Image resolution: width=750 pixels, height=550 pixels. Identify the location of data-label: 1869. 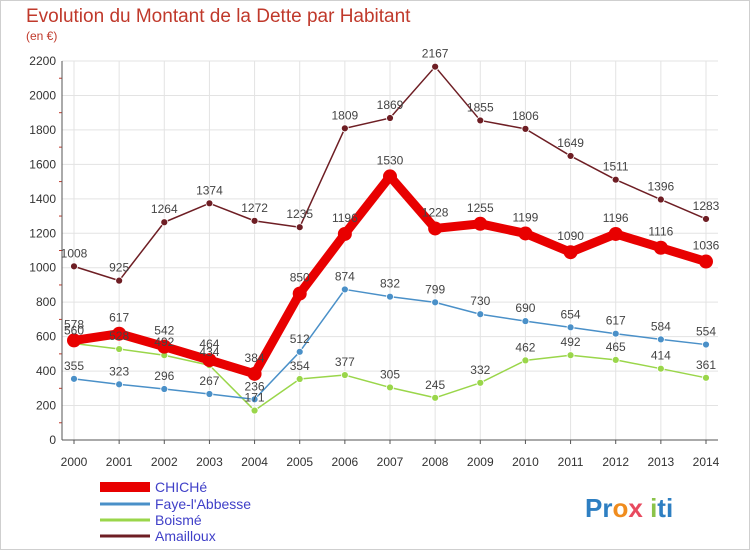
(390, 105).